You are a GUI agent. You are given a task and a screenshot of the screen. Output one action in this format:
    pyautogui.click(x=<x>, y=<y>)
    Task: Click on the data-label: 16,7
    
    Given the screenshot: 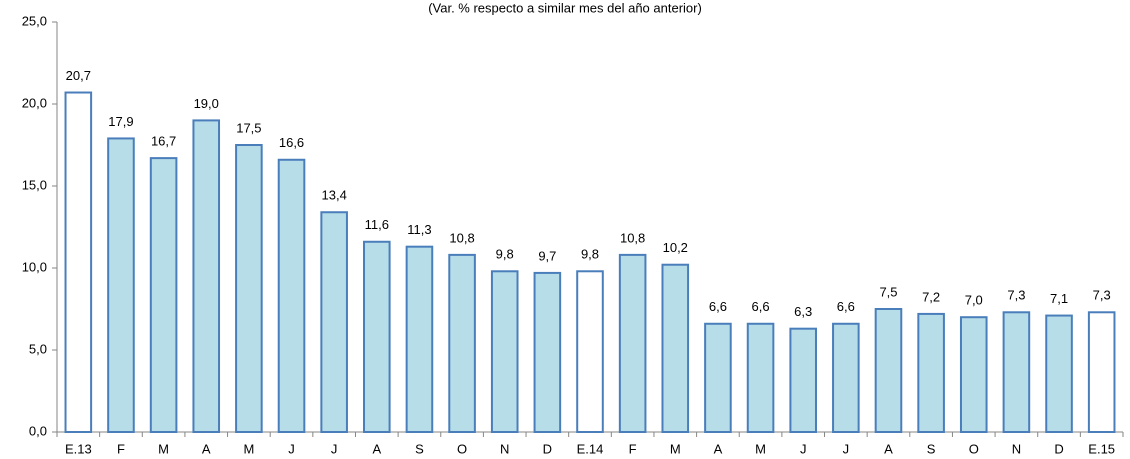 What is the action you would take?
    pyautogui.click(x=163, y=141)
    